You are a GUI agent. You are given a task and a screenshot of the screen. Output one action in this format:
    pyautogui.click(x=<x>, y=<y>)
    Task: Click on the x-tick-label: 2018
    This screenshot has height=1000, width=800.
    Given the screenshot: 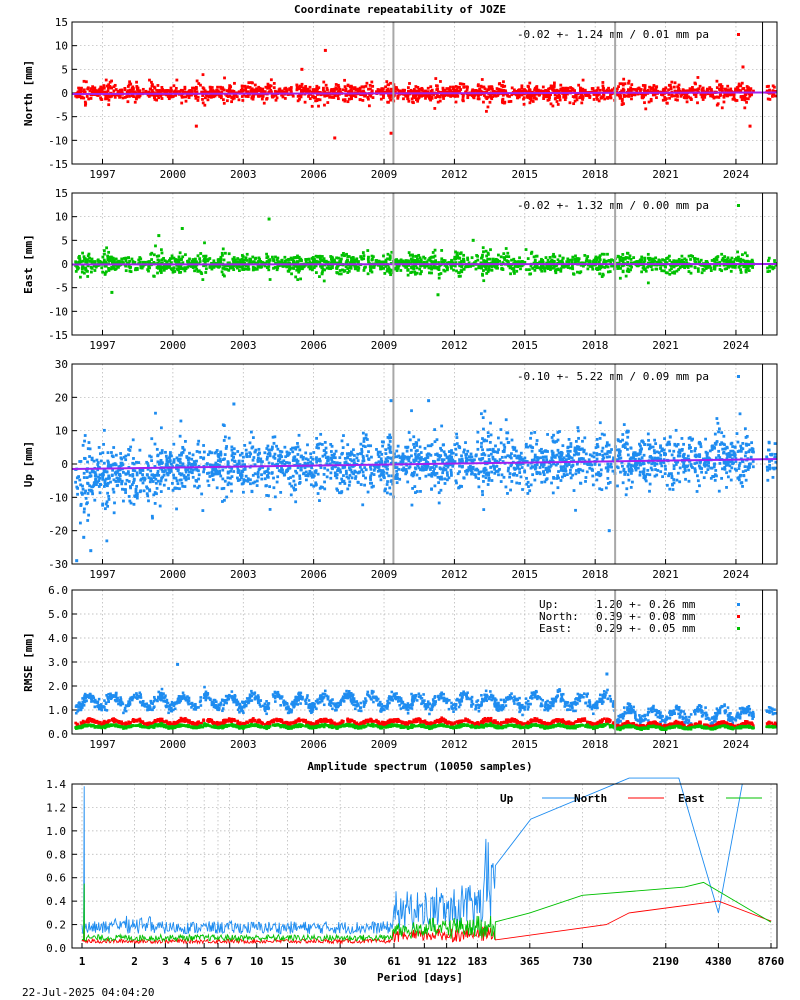 What is the action you would take?
    pyautogui.click(x=595, y=574)
    